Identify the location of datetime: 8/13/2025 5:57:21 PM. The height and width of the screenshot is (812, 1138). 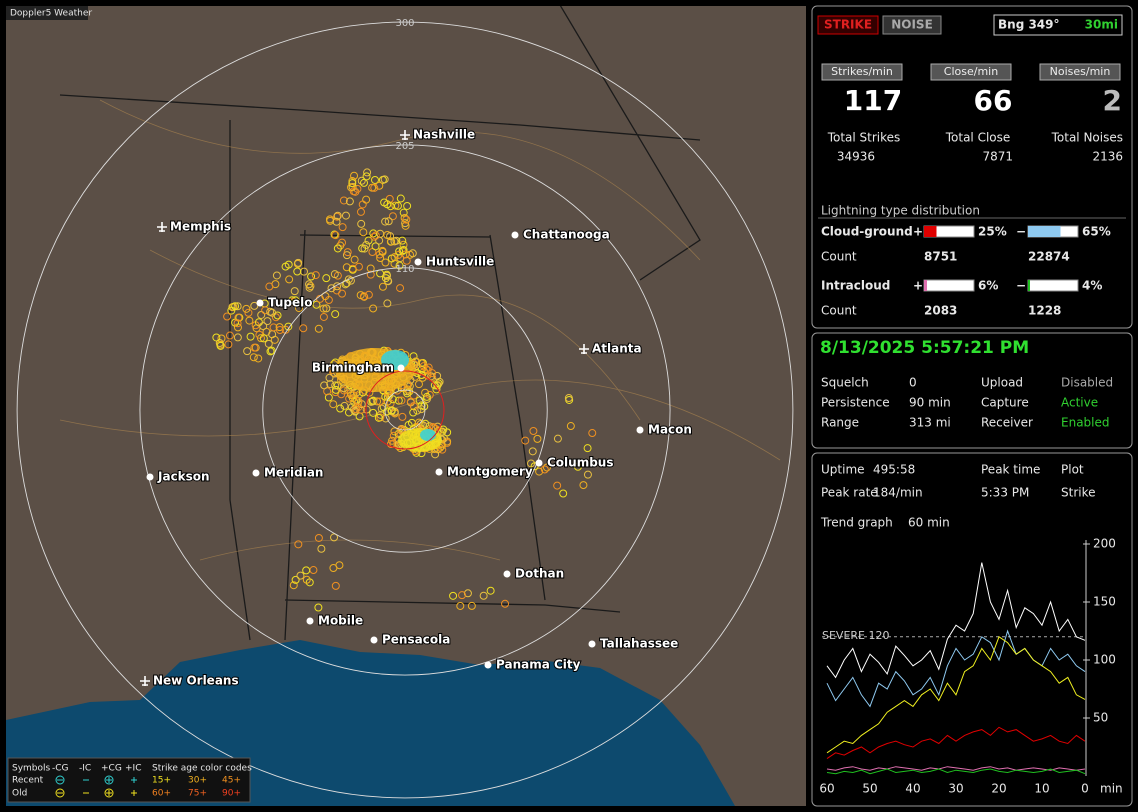
(924, 348).